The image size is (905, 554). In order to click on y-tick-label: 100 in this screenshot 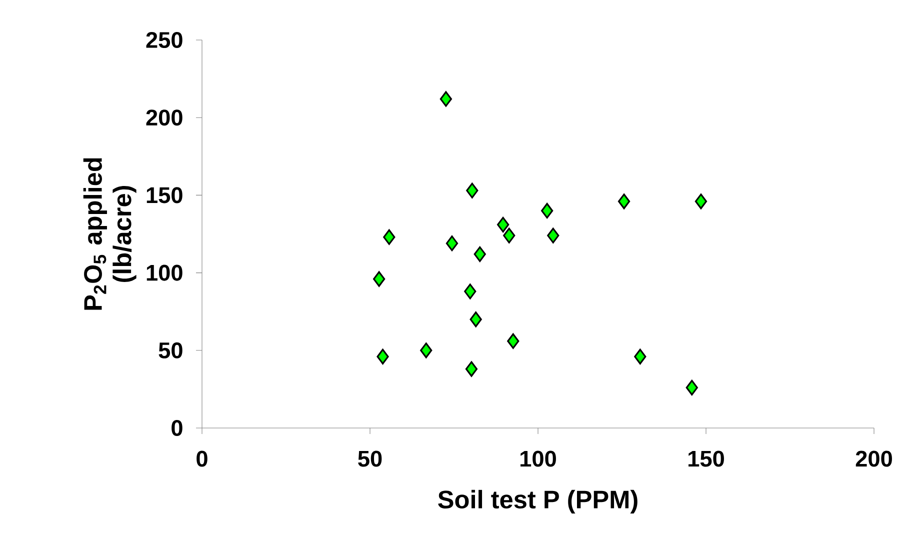, I will do `click(164, 272)`.